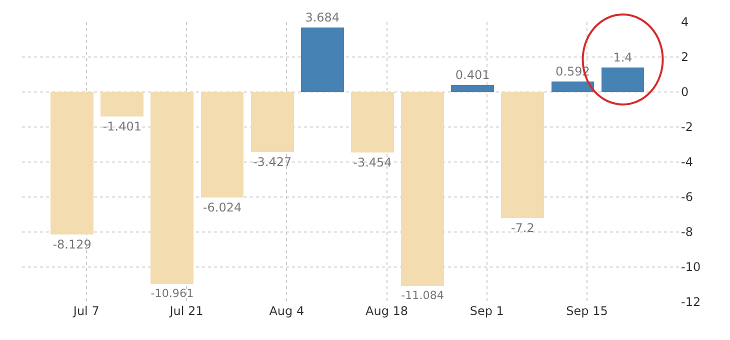  I want to click on y-tick-label: -12, so click(691, 302).